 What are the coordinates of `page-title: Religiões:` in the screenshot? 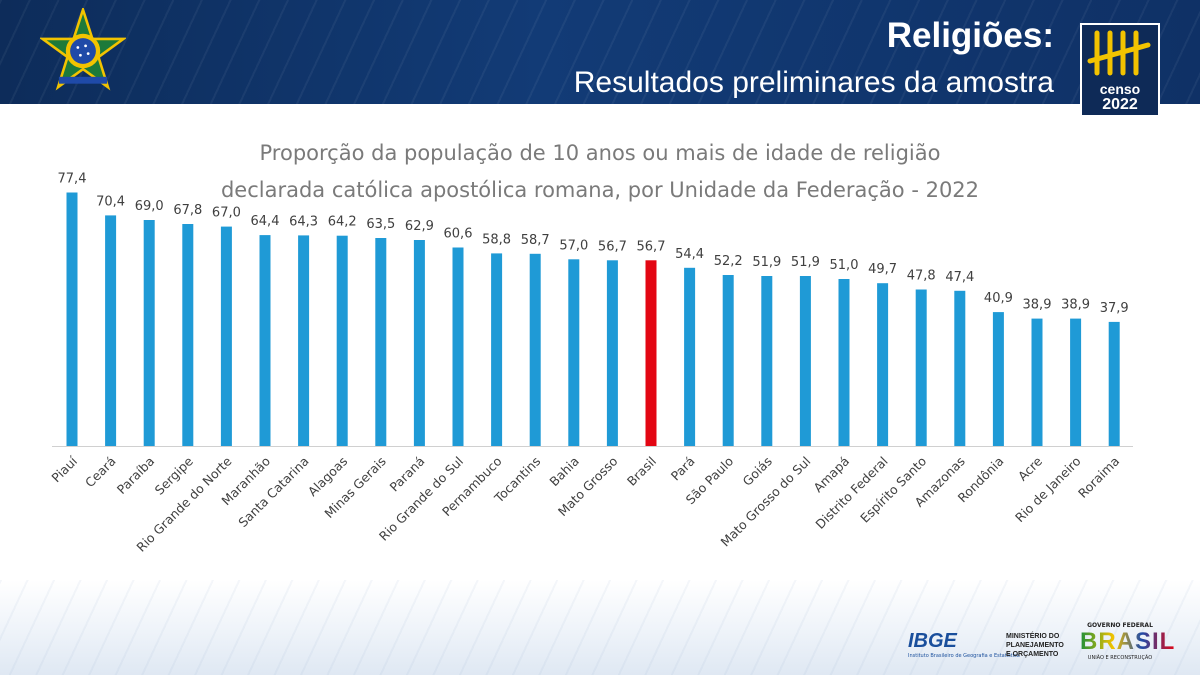 It's located at (970, 35).